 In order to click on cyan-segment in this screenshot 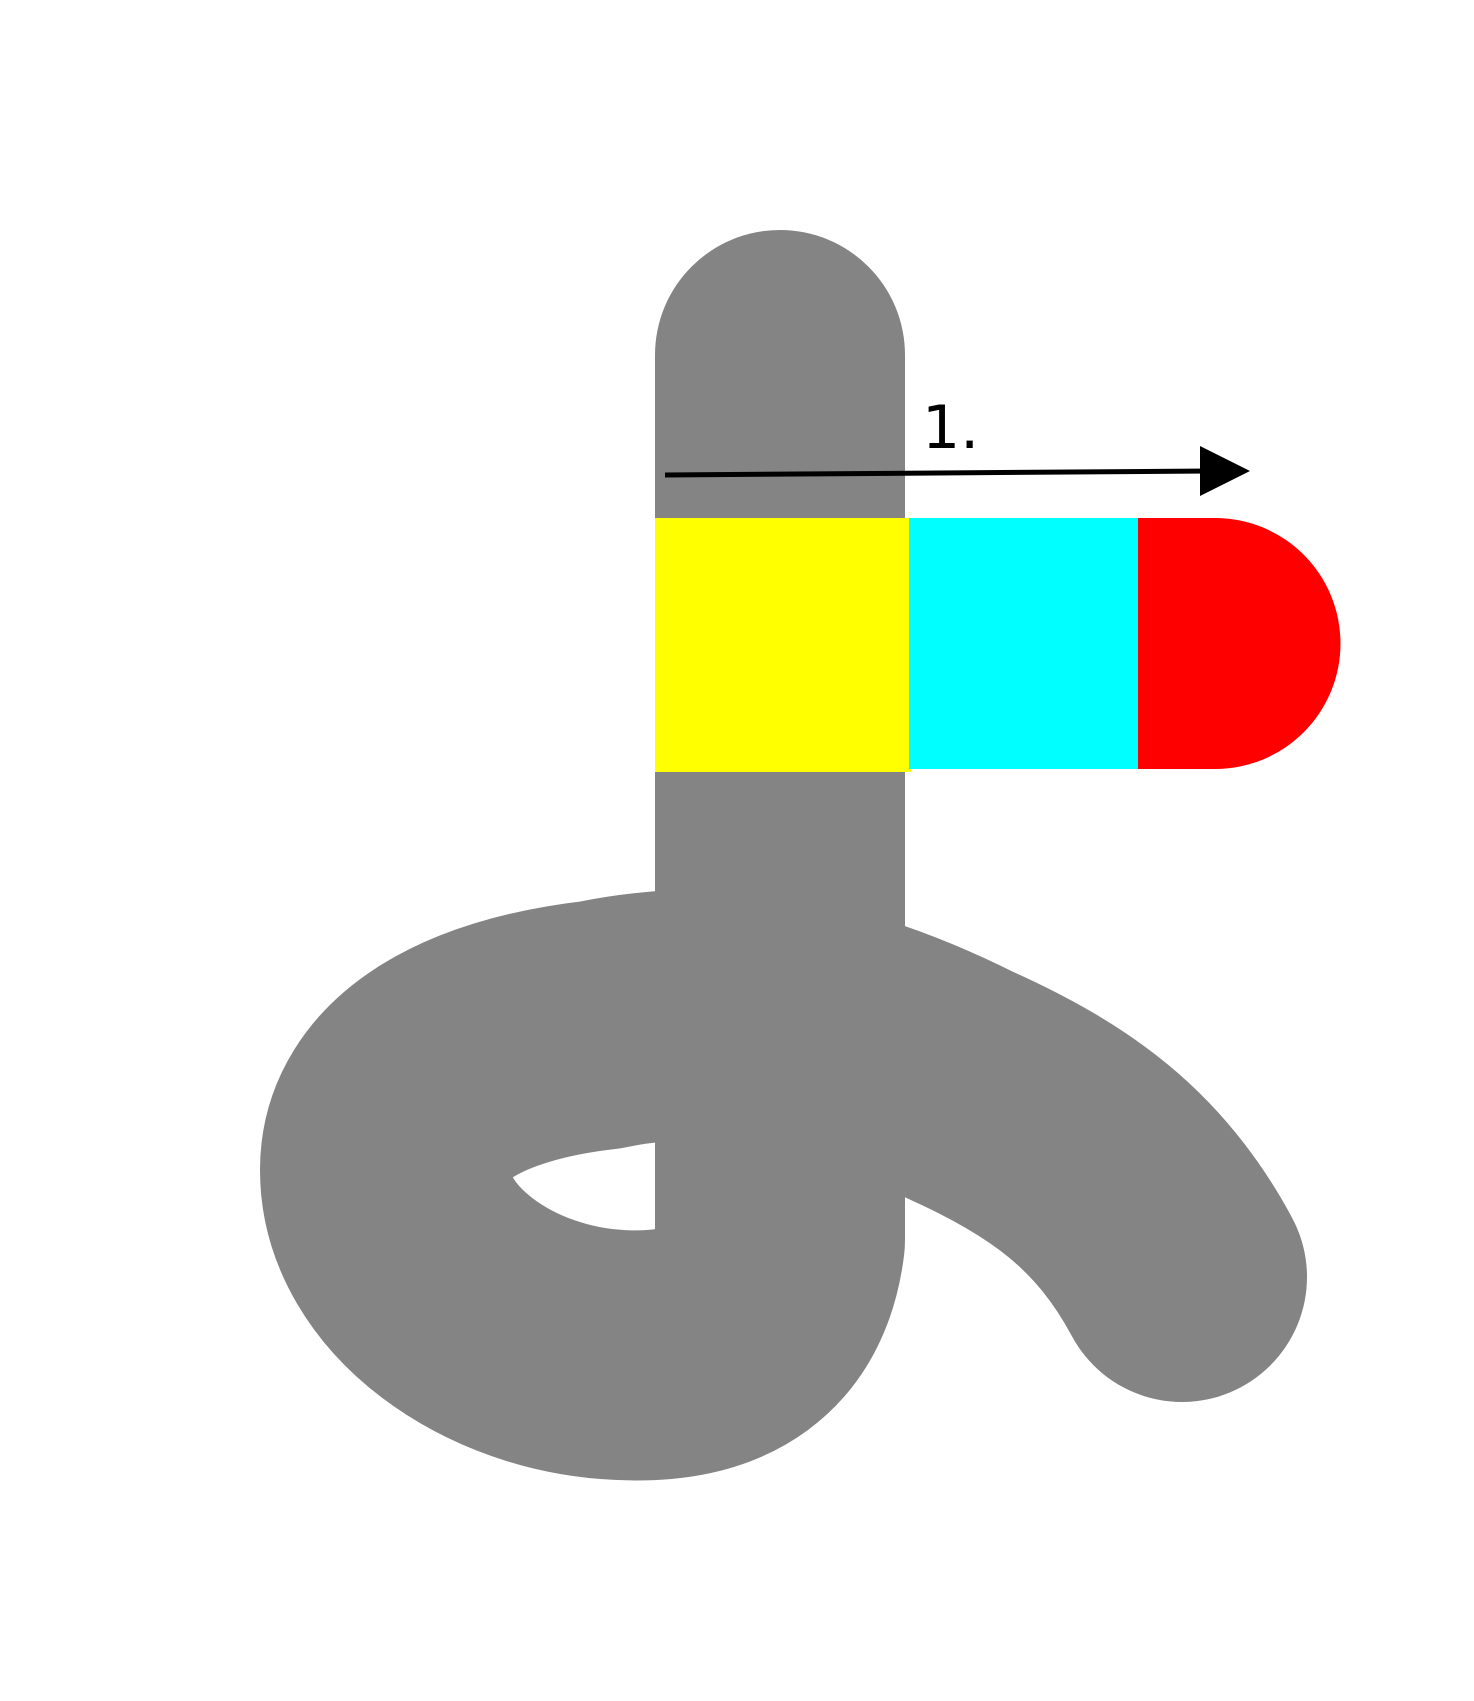, I will do `click(1024, 643)`.